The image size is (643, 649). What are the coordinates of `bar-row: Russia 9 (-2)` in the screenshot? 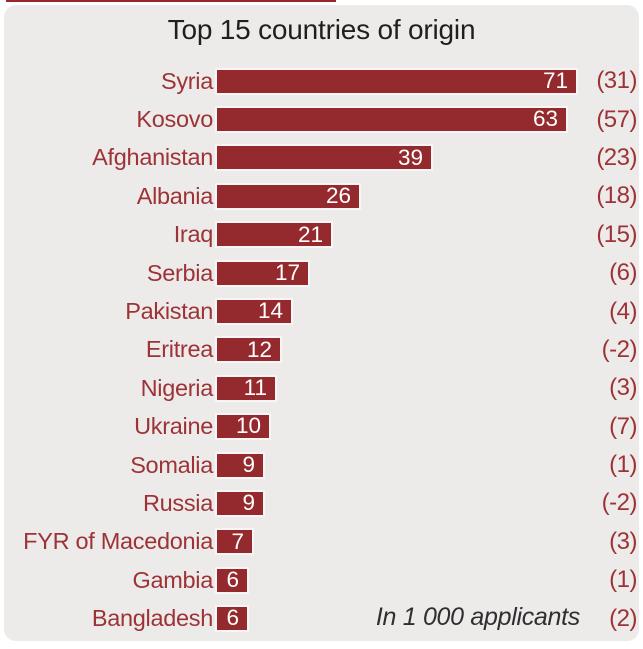 It's located at (321, 503).